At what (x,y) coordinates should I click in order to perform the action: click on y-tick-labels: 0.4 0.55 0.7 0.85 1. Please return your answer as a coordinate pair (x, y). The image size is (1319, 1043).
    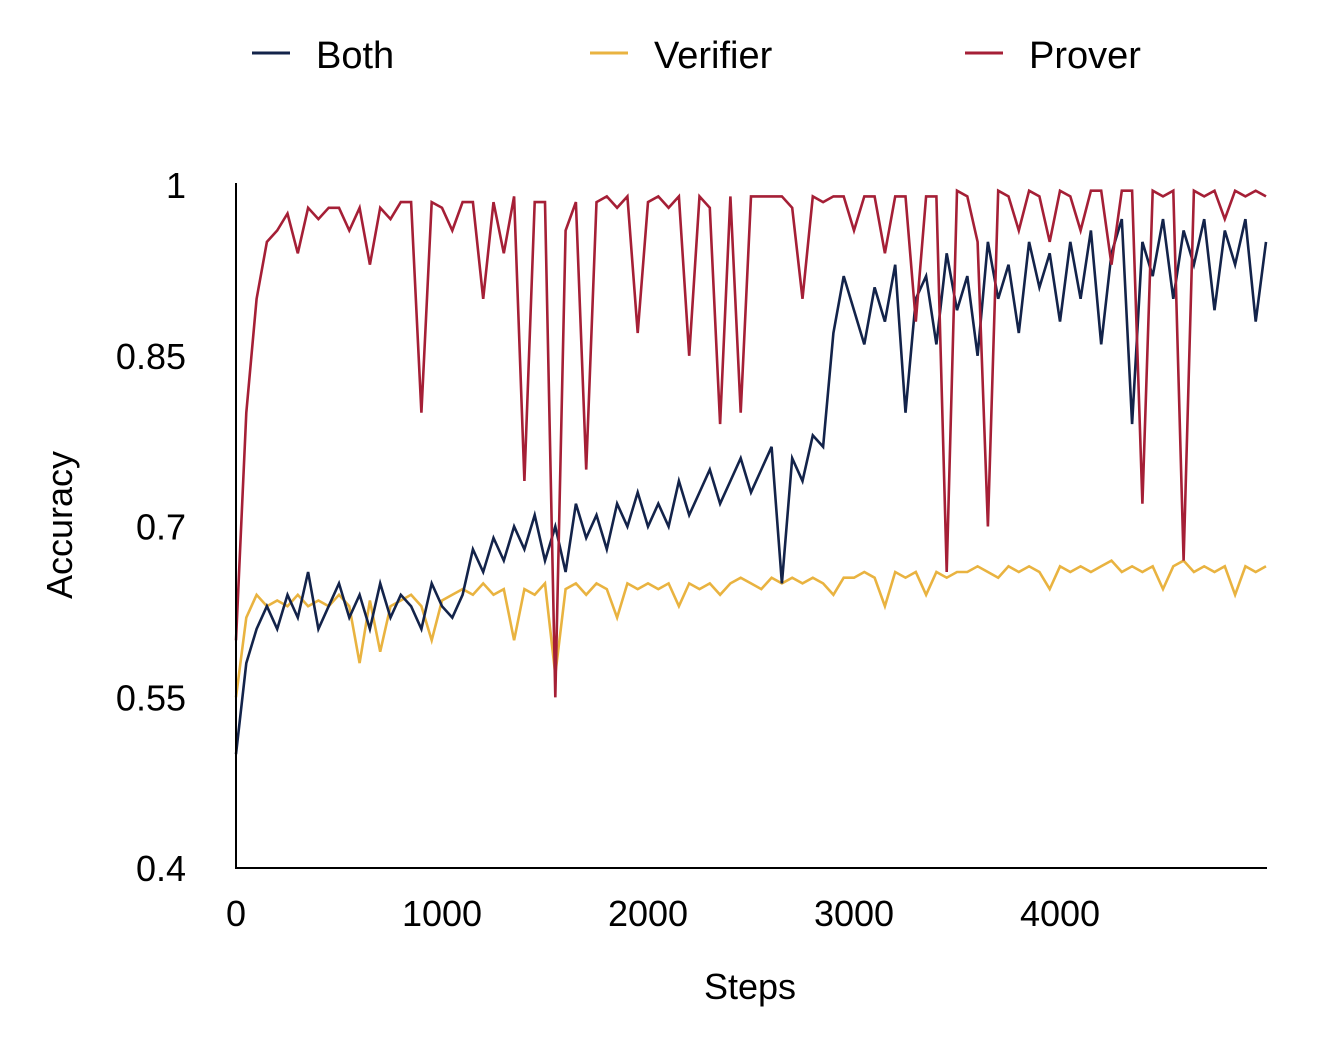
    Looking at the image, I should click on (151, 527).